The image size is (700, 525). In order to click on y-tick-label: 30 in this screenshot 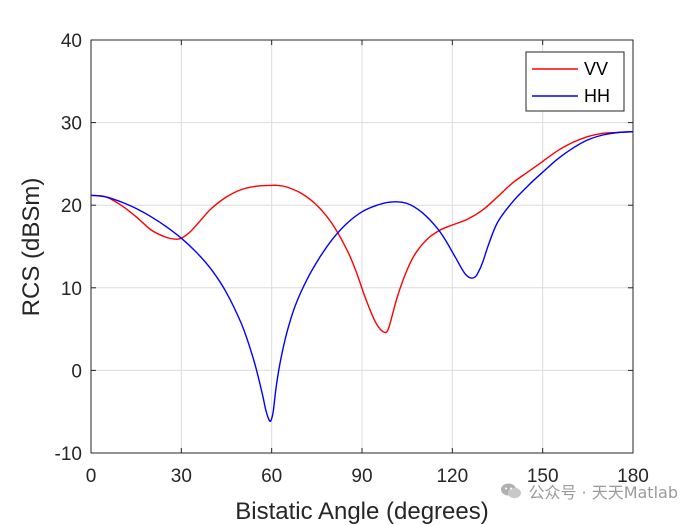, I will do `click(71, 124)`.